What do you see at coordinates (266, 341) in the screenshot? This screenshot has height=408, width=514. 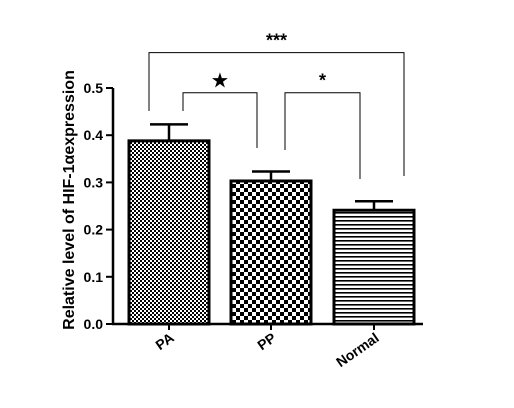 I see `category-label-pp: PP` at bounding box center [266, 341].